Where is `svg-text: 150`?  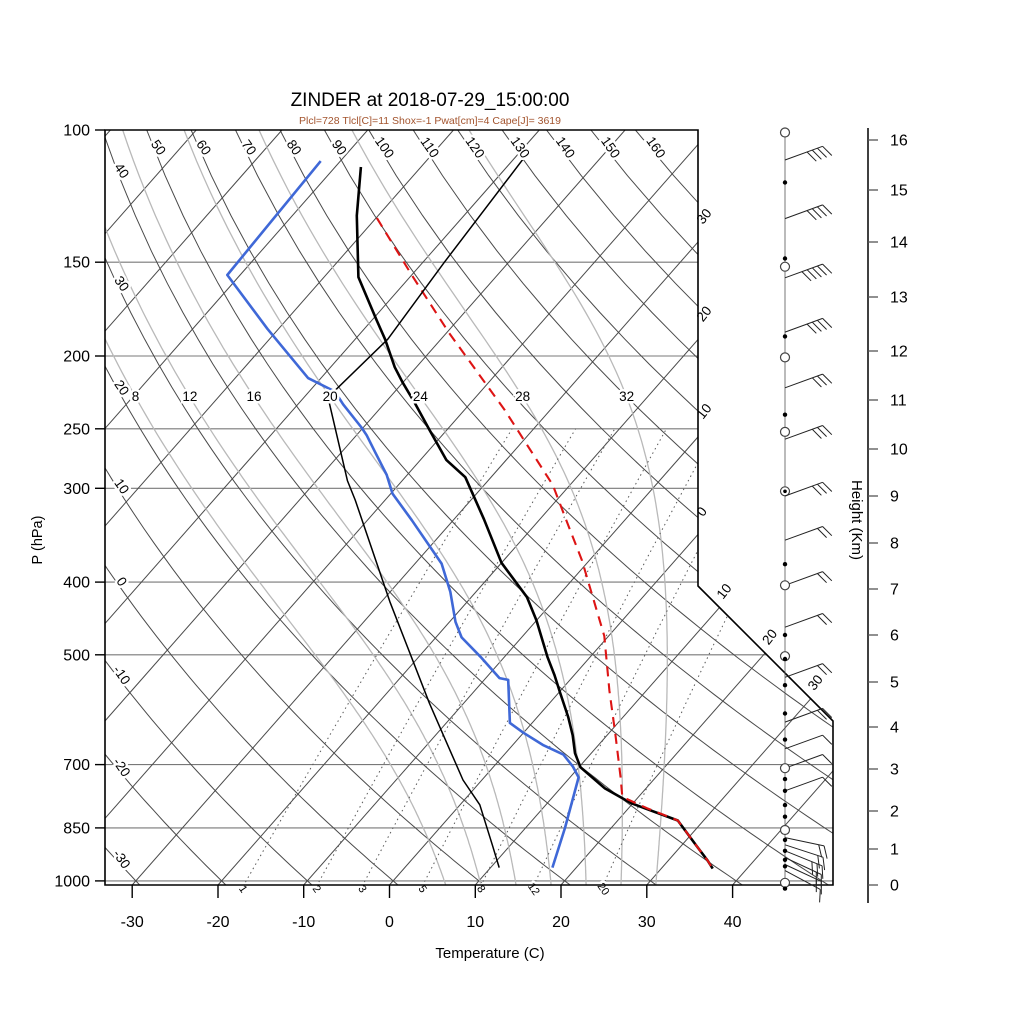 svg-text: 150 is located at coordinates (76, 263).